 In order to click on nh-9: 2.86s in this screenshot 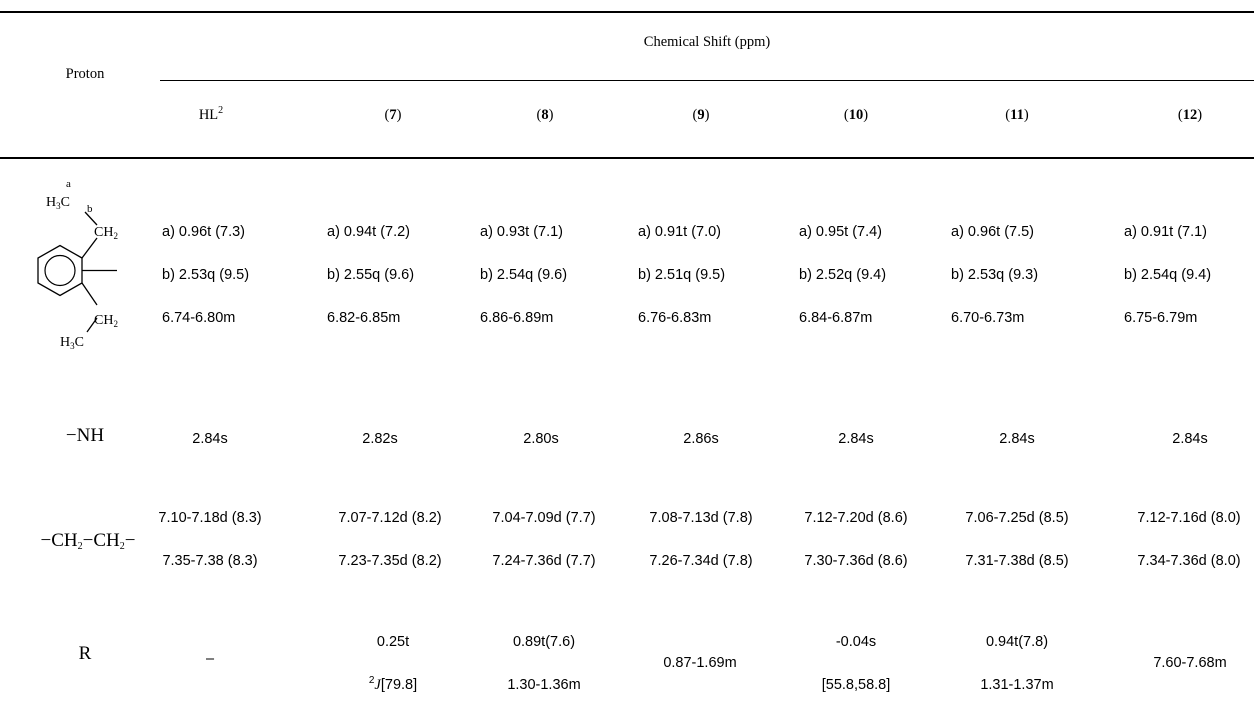, I will do `click(701, 439)`.